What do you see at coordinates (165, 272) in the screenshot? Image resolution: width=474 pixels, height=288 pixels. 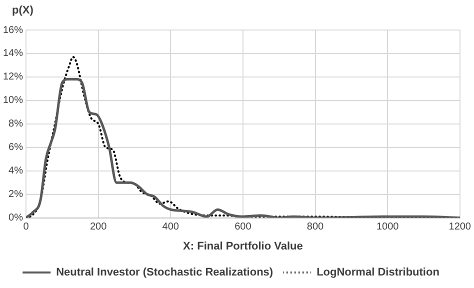 I see `legend-label: Neutral Investor (Stochastic Realizations)` at bounding box center [165, 272].